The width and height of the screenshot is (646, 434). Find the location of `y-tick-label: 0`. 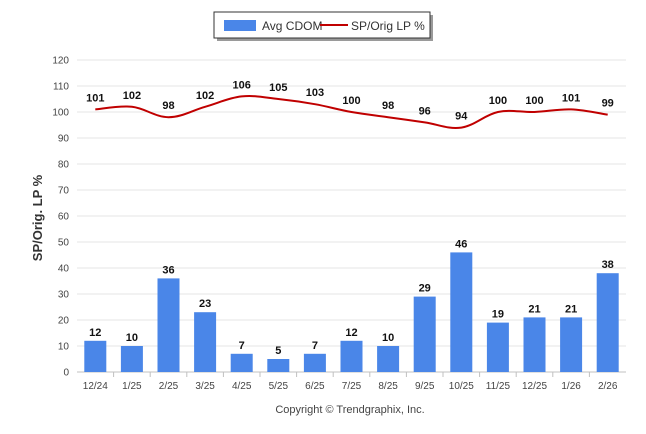

y-tick-label: 0 is located at coordinates (66, 373).